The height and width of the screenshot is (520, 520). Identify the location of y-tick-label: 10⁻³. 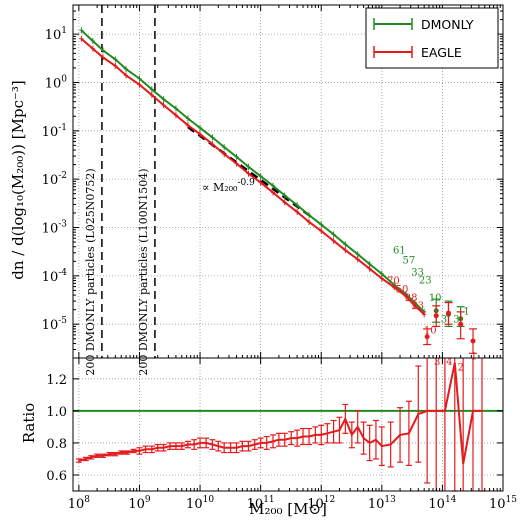
(55, 228).